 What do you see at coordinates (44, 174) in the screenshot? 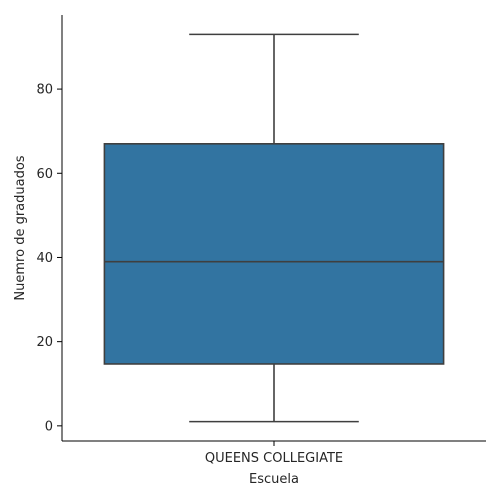
I see `y-tick-label: 60` at bounding box center [44, 174].